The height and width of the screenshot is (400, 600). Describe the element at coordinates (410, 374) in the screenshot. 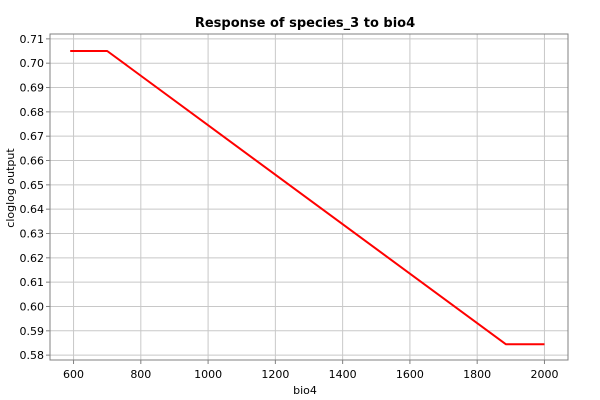

I see `x-tick-label: 1600` at that location.